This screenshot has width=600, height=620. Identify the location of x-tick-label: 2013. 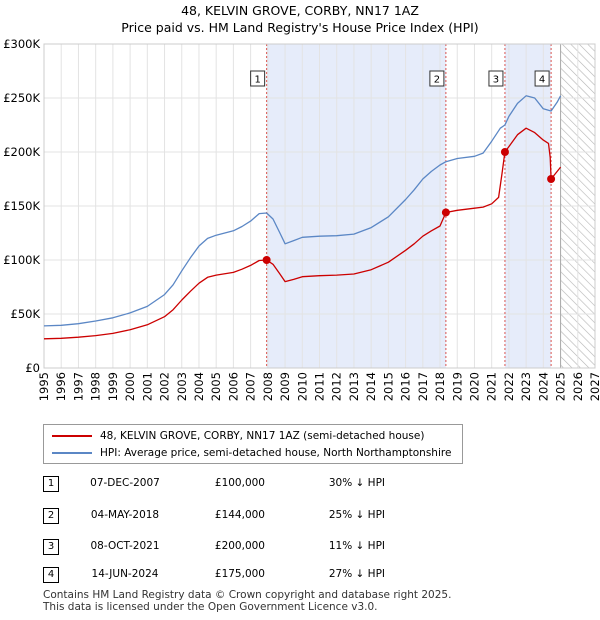
(354, 386).